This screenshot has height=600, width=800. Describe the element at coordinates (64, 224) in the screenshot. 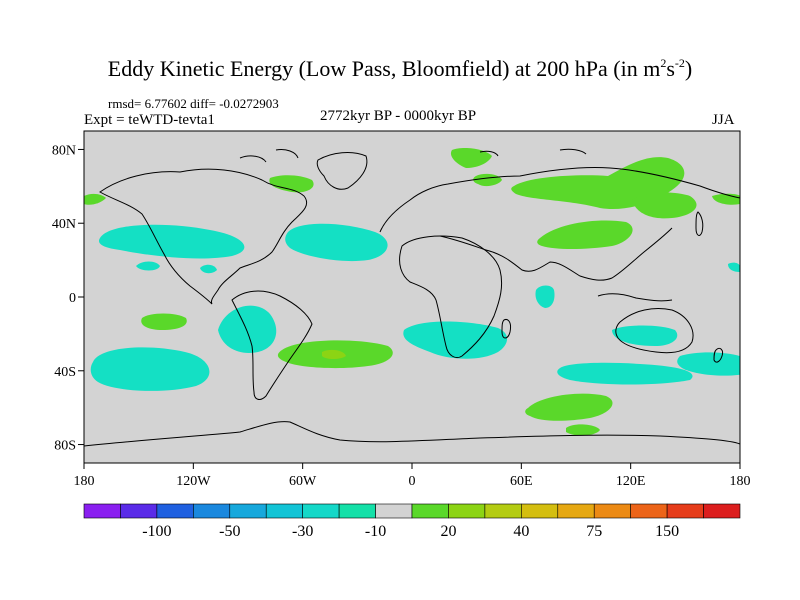

I see `lat-tick-label: 40N` at that location.